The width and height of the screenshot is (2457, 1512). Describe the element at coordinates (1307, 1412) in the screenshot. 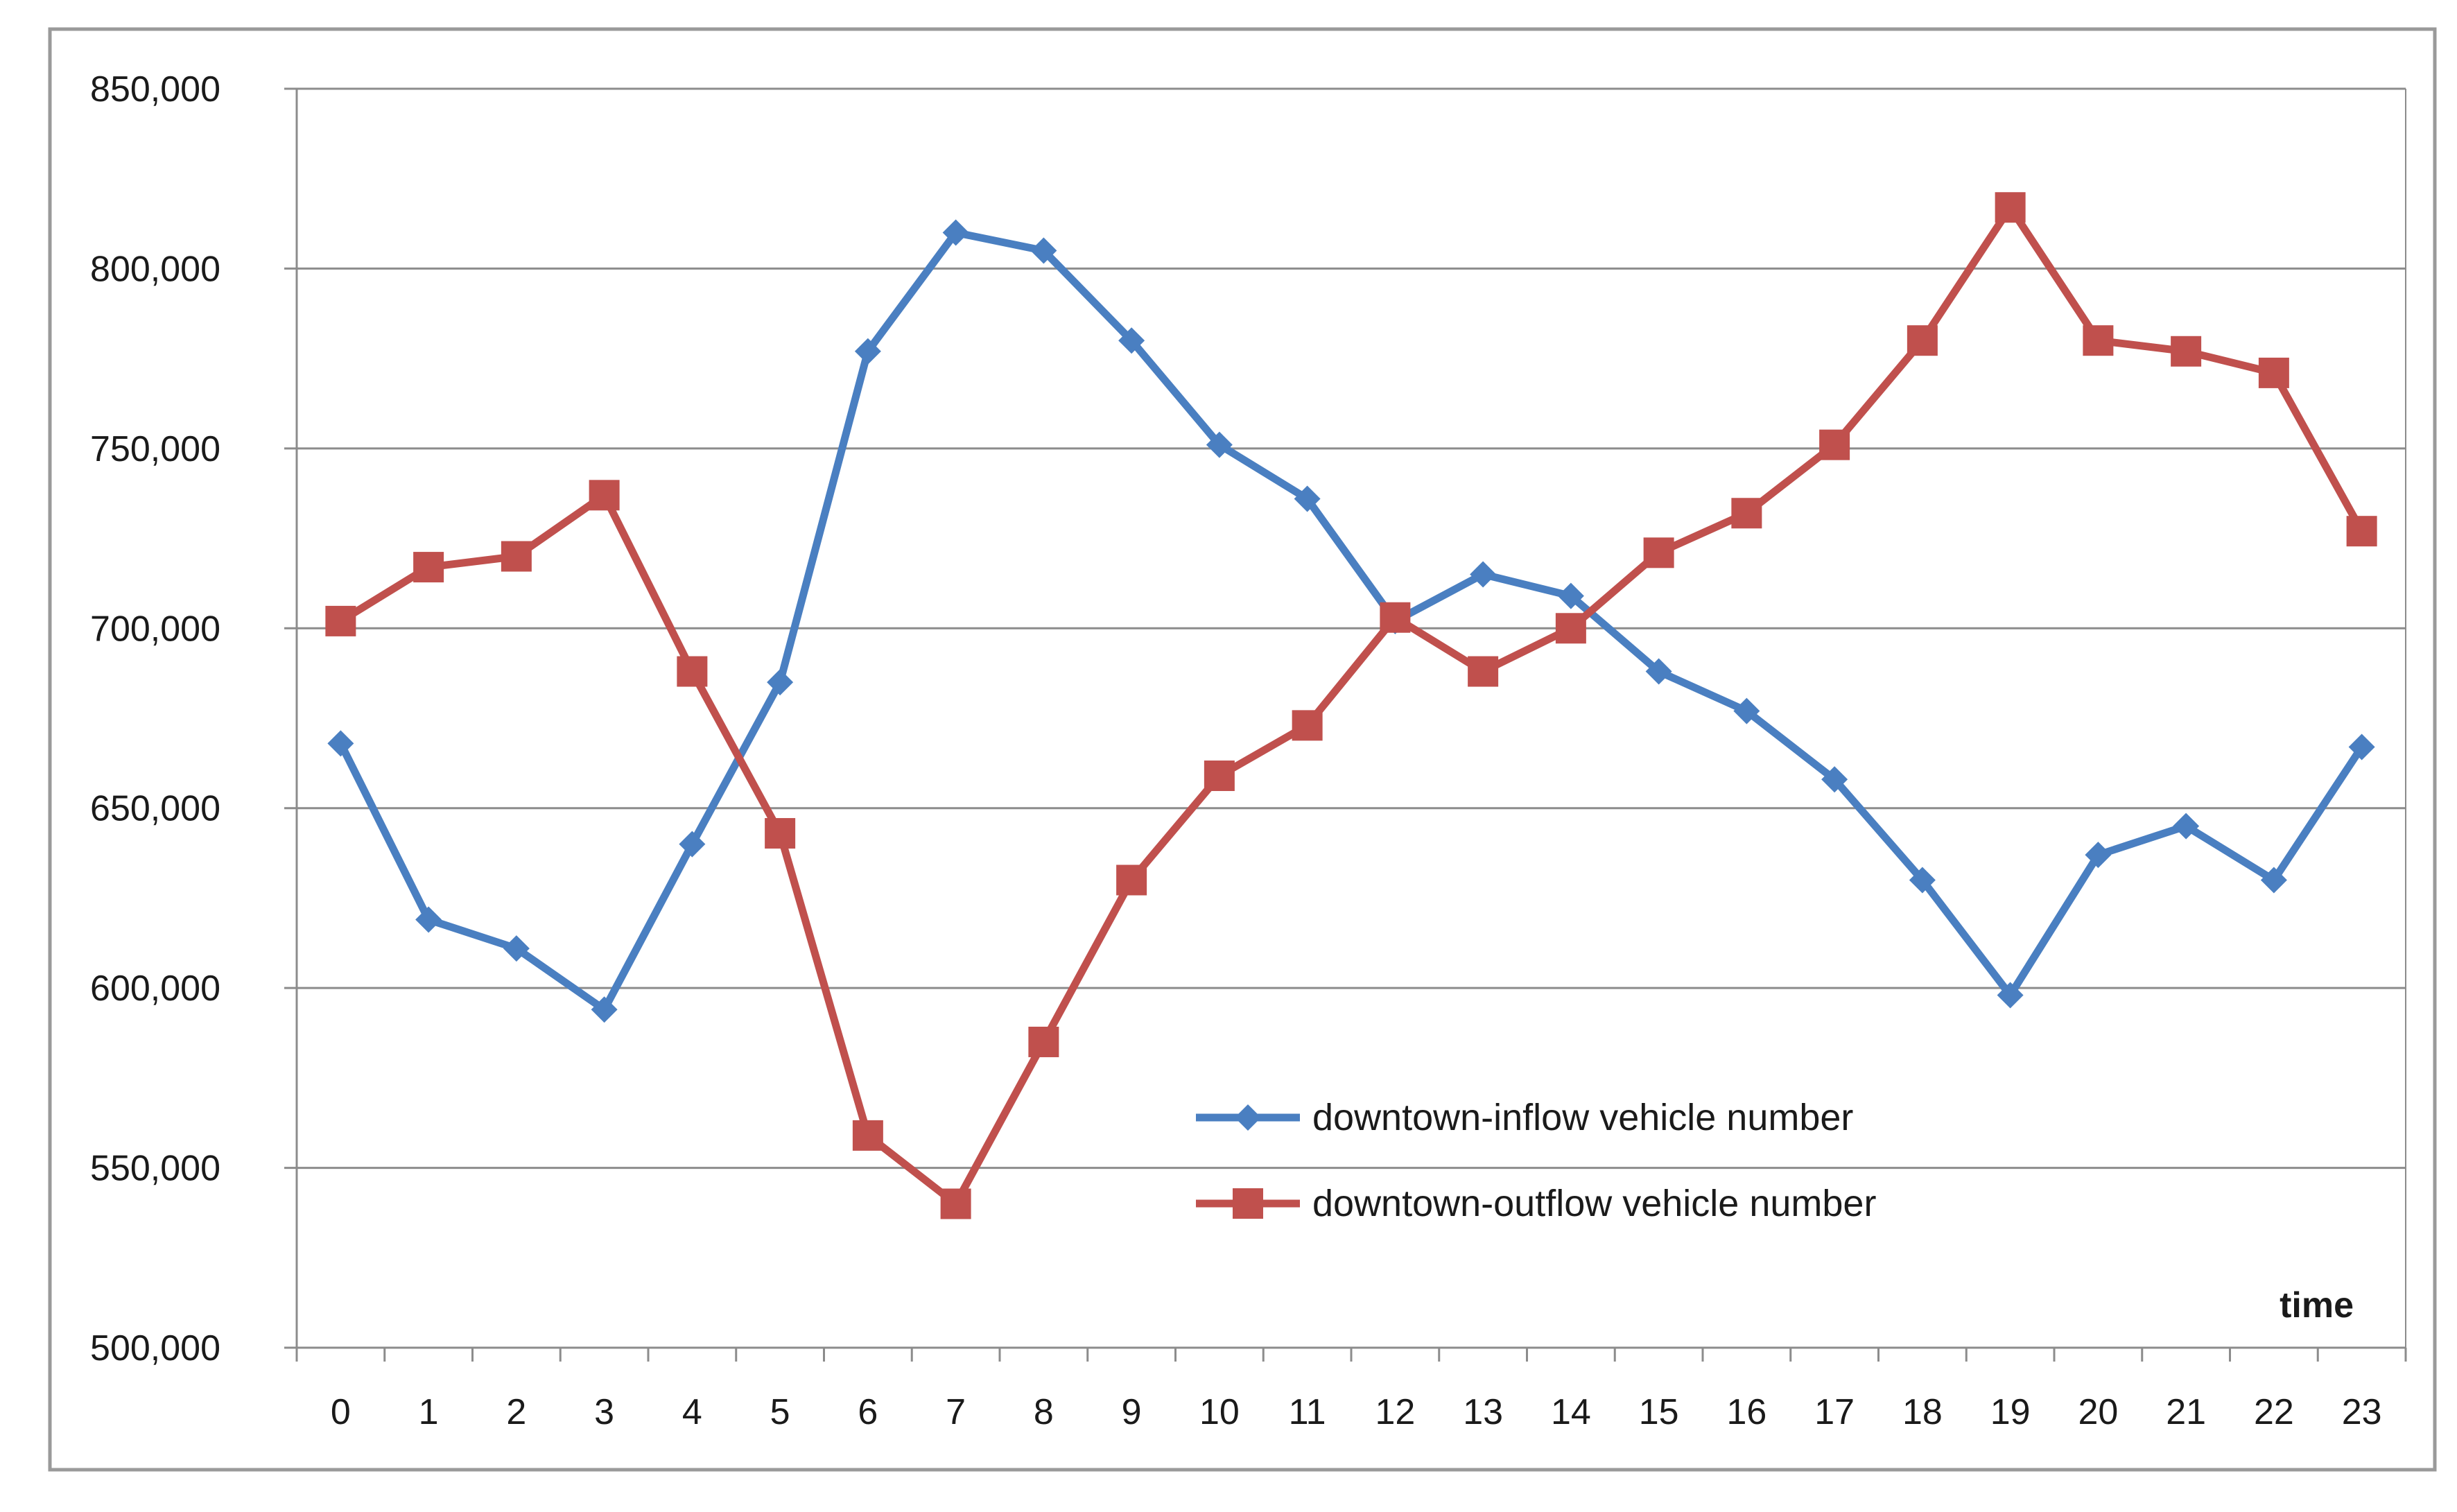

I see `x-tick-label: 11` at that location.